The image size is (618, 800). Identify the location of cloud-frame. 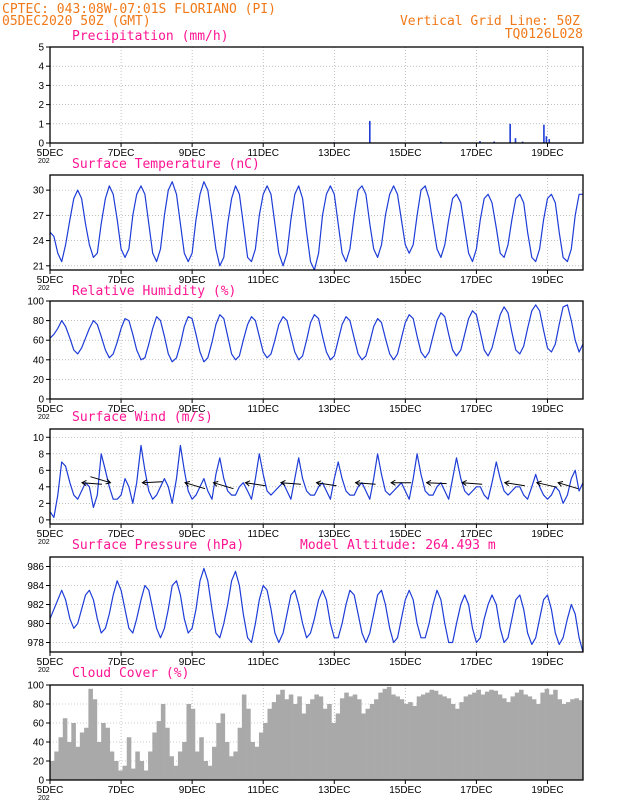
(316, 732).